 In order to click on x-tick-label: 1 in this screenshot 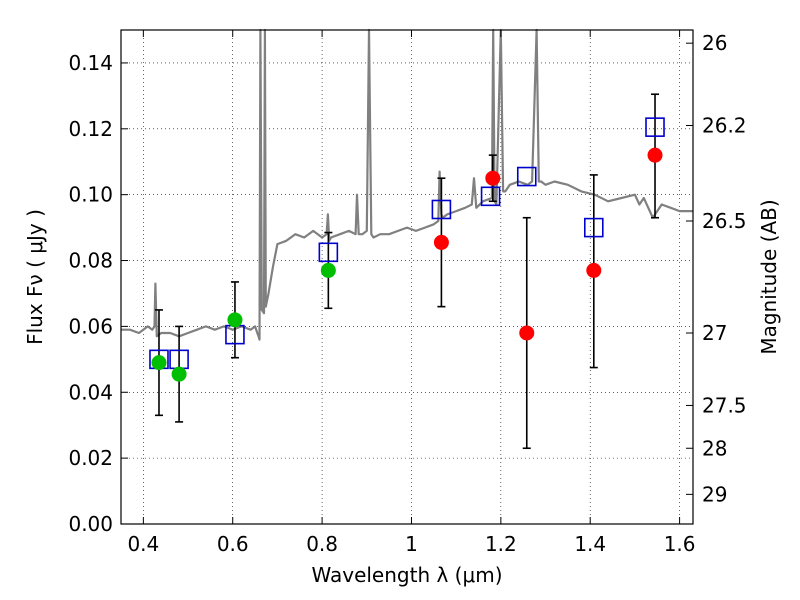, I will do `click(411, 544)`.